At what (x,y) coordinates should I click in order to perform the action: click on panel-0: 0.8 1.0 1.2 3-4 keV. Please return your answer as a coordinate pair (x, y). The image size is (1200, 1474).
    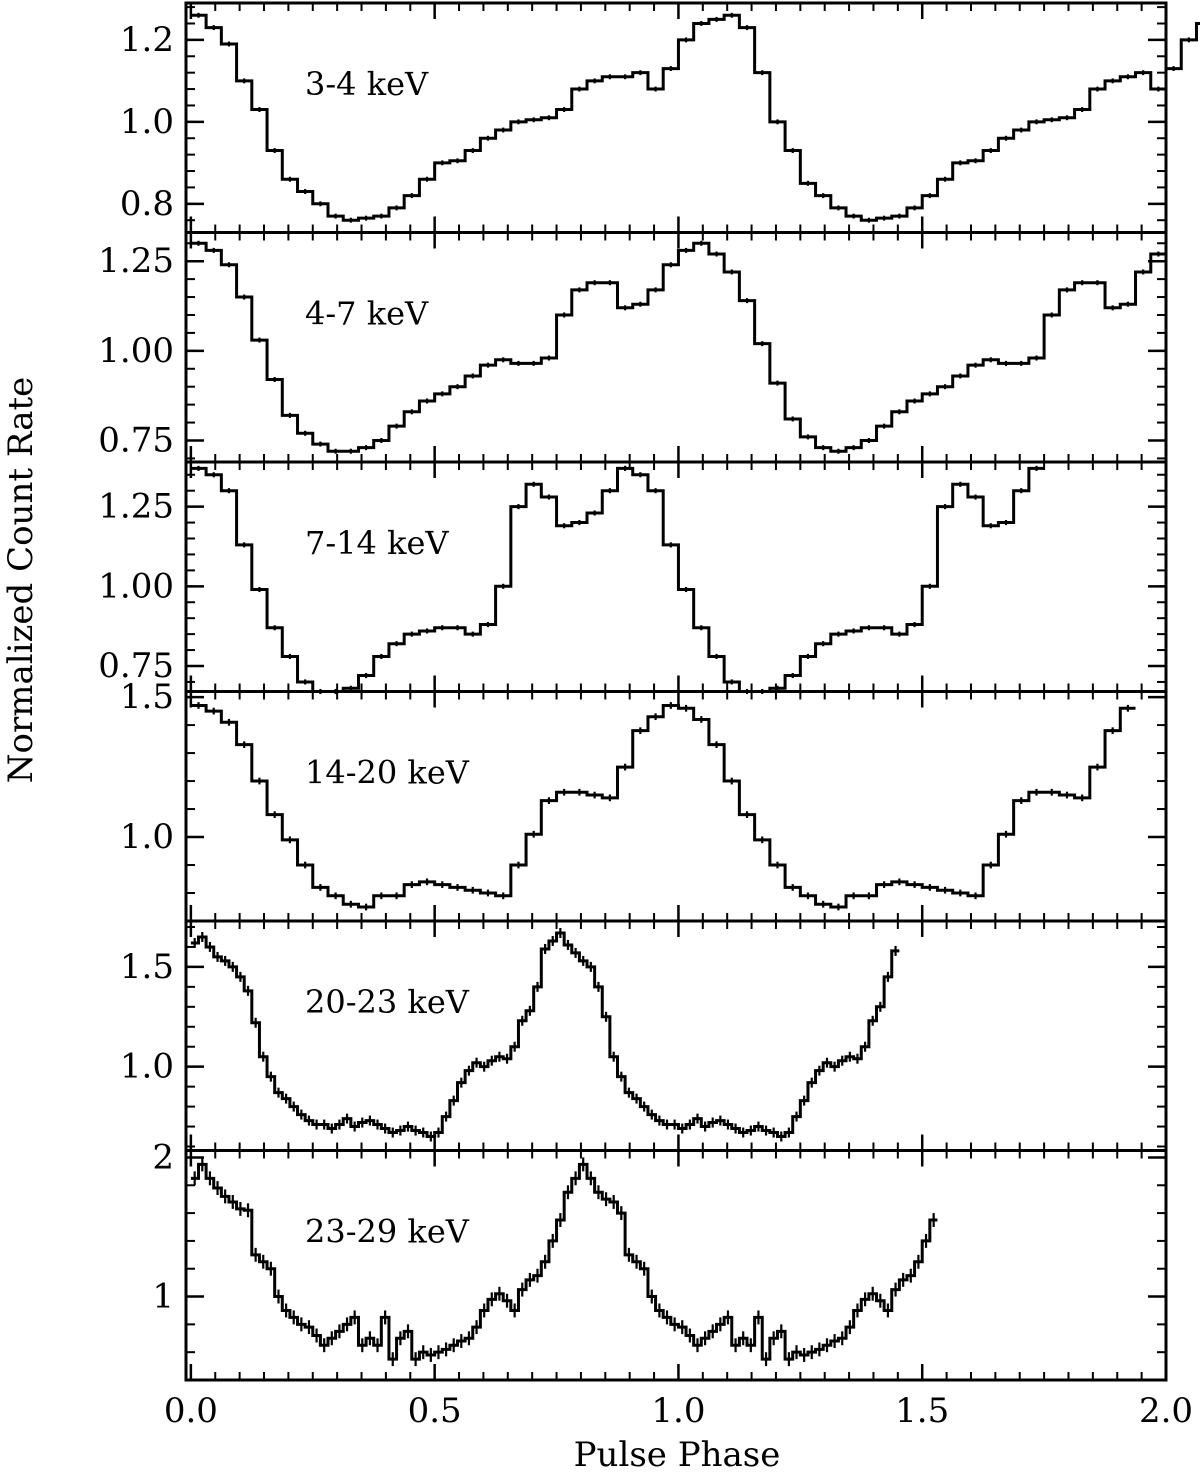
    Looking at the image, I should click on (660, 117).